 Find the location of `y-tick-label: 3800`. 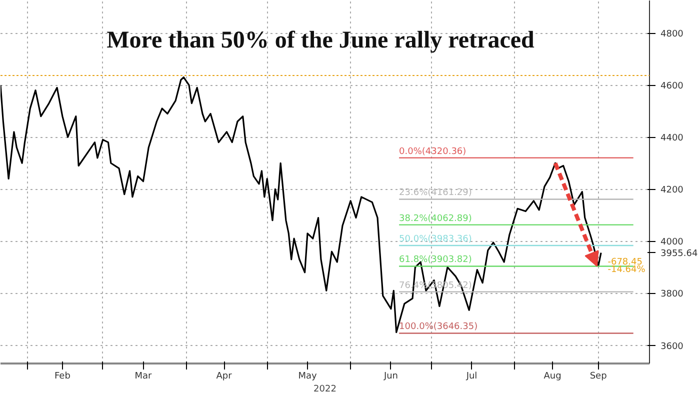

y-tick-label: 3800 is located at coordinates (672, 295).